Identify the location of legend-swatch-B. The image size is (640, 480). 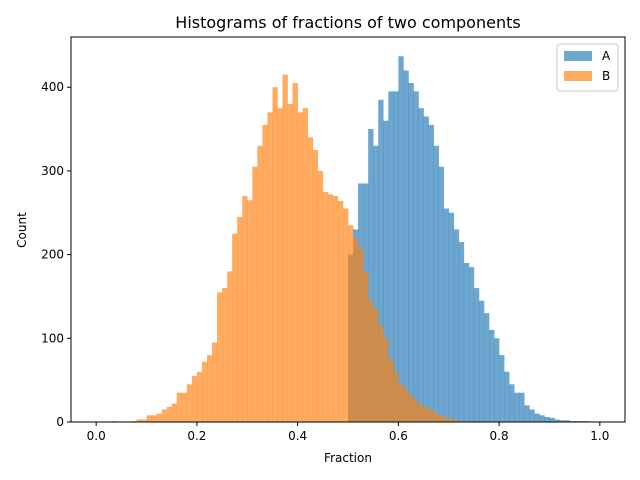
(578, 76).